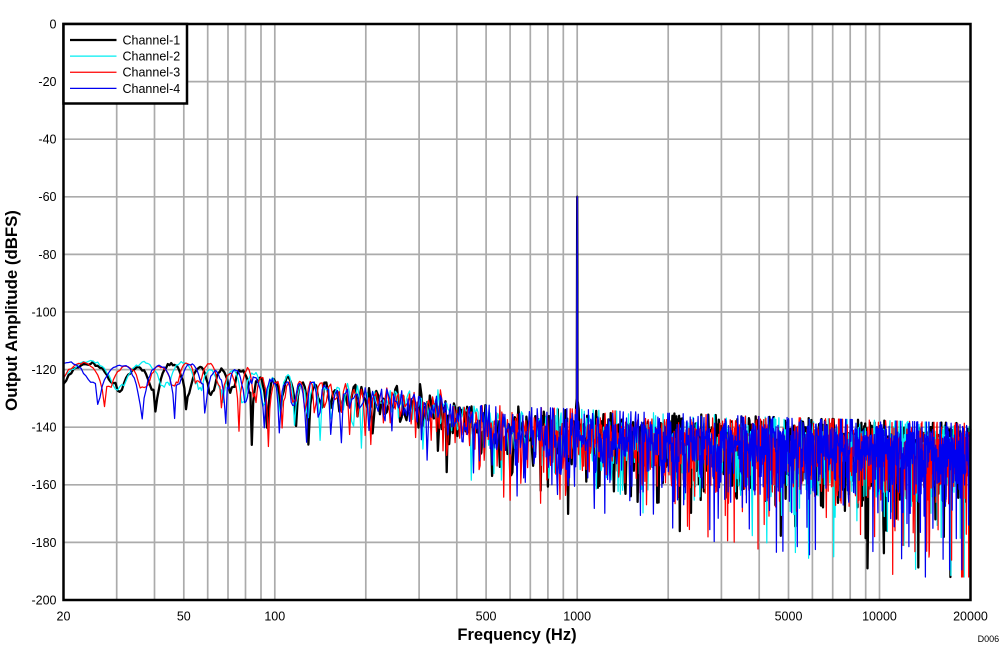  What do you see at coordinates (43, 543) in the screenshot?
I see `svg-text: -180` at bounding box center [43, 543].